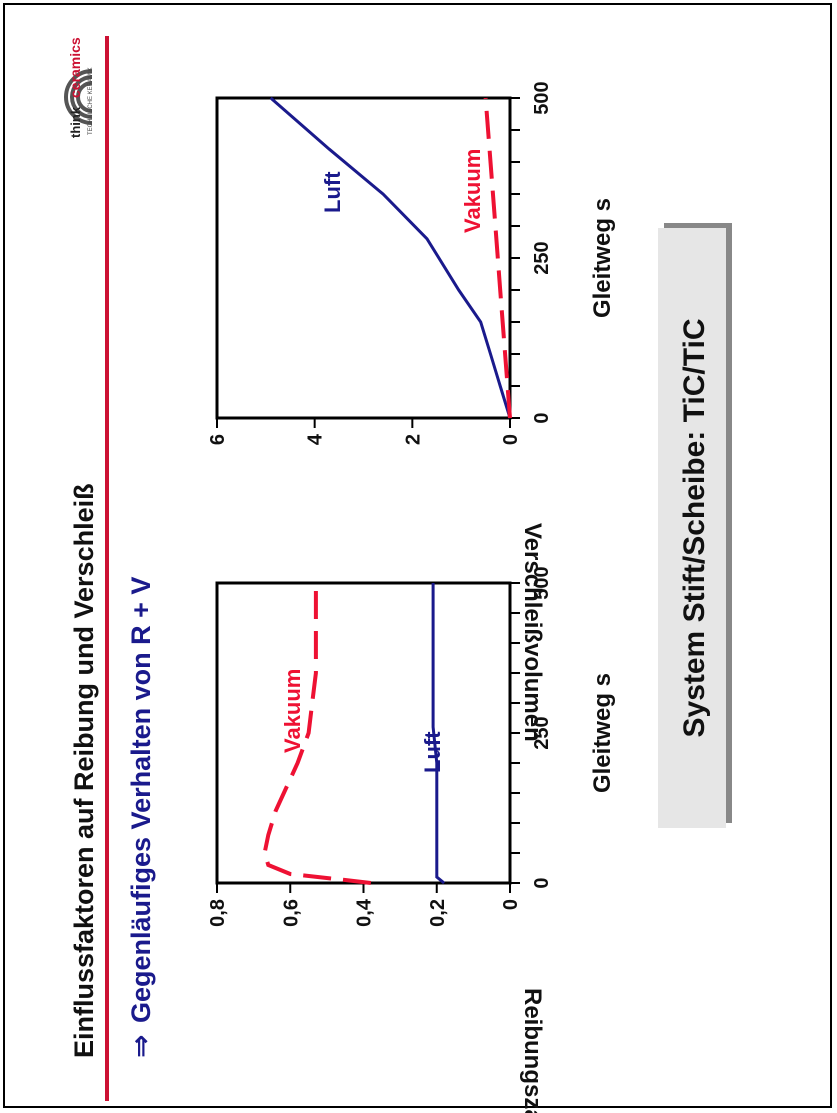  What do you see at coordinates (532, 1050) in the screenshot?
I see `y-axis-label: Reibungszahl` at bounding box center [532, 1050].